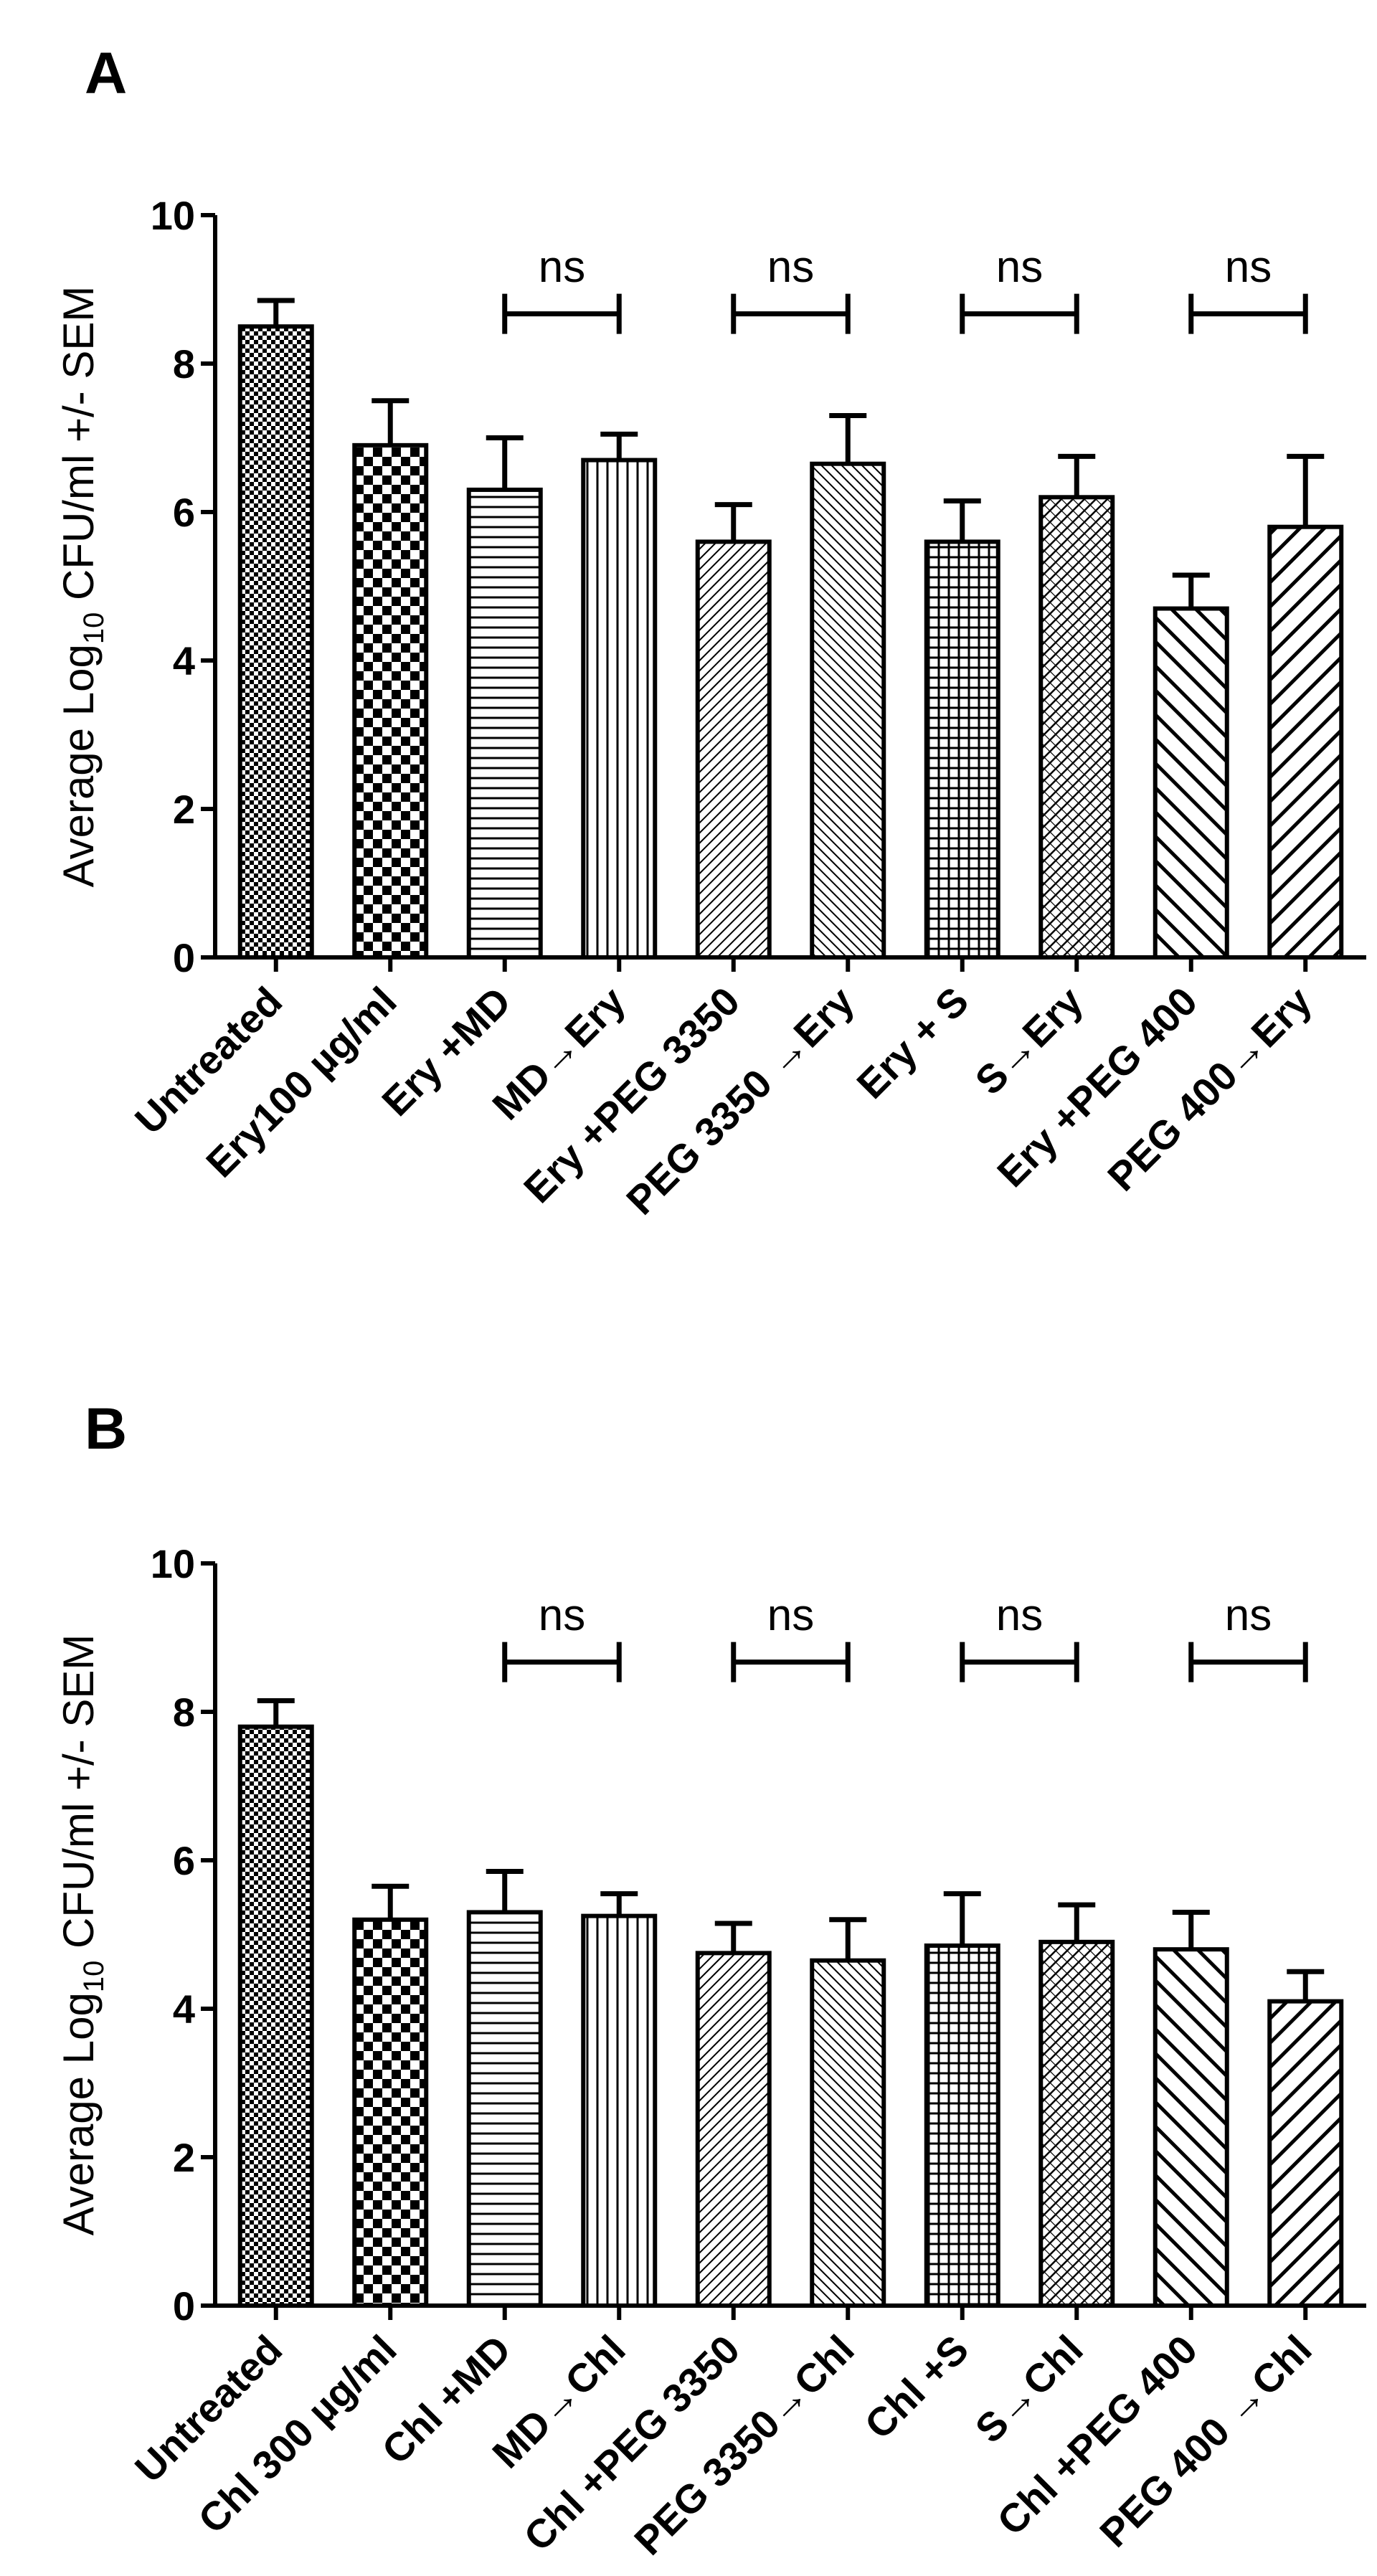 This screenshot has height=2576, width=1377. Describe the element at coordinates (912, 1042) in the screenshot. I see `x-tick-label: Ery + S` at that location.